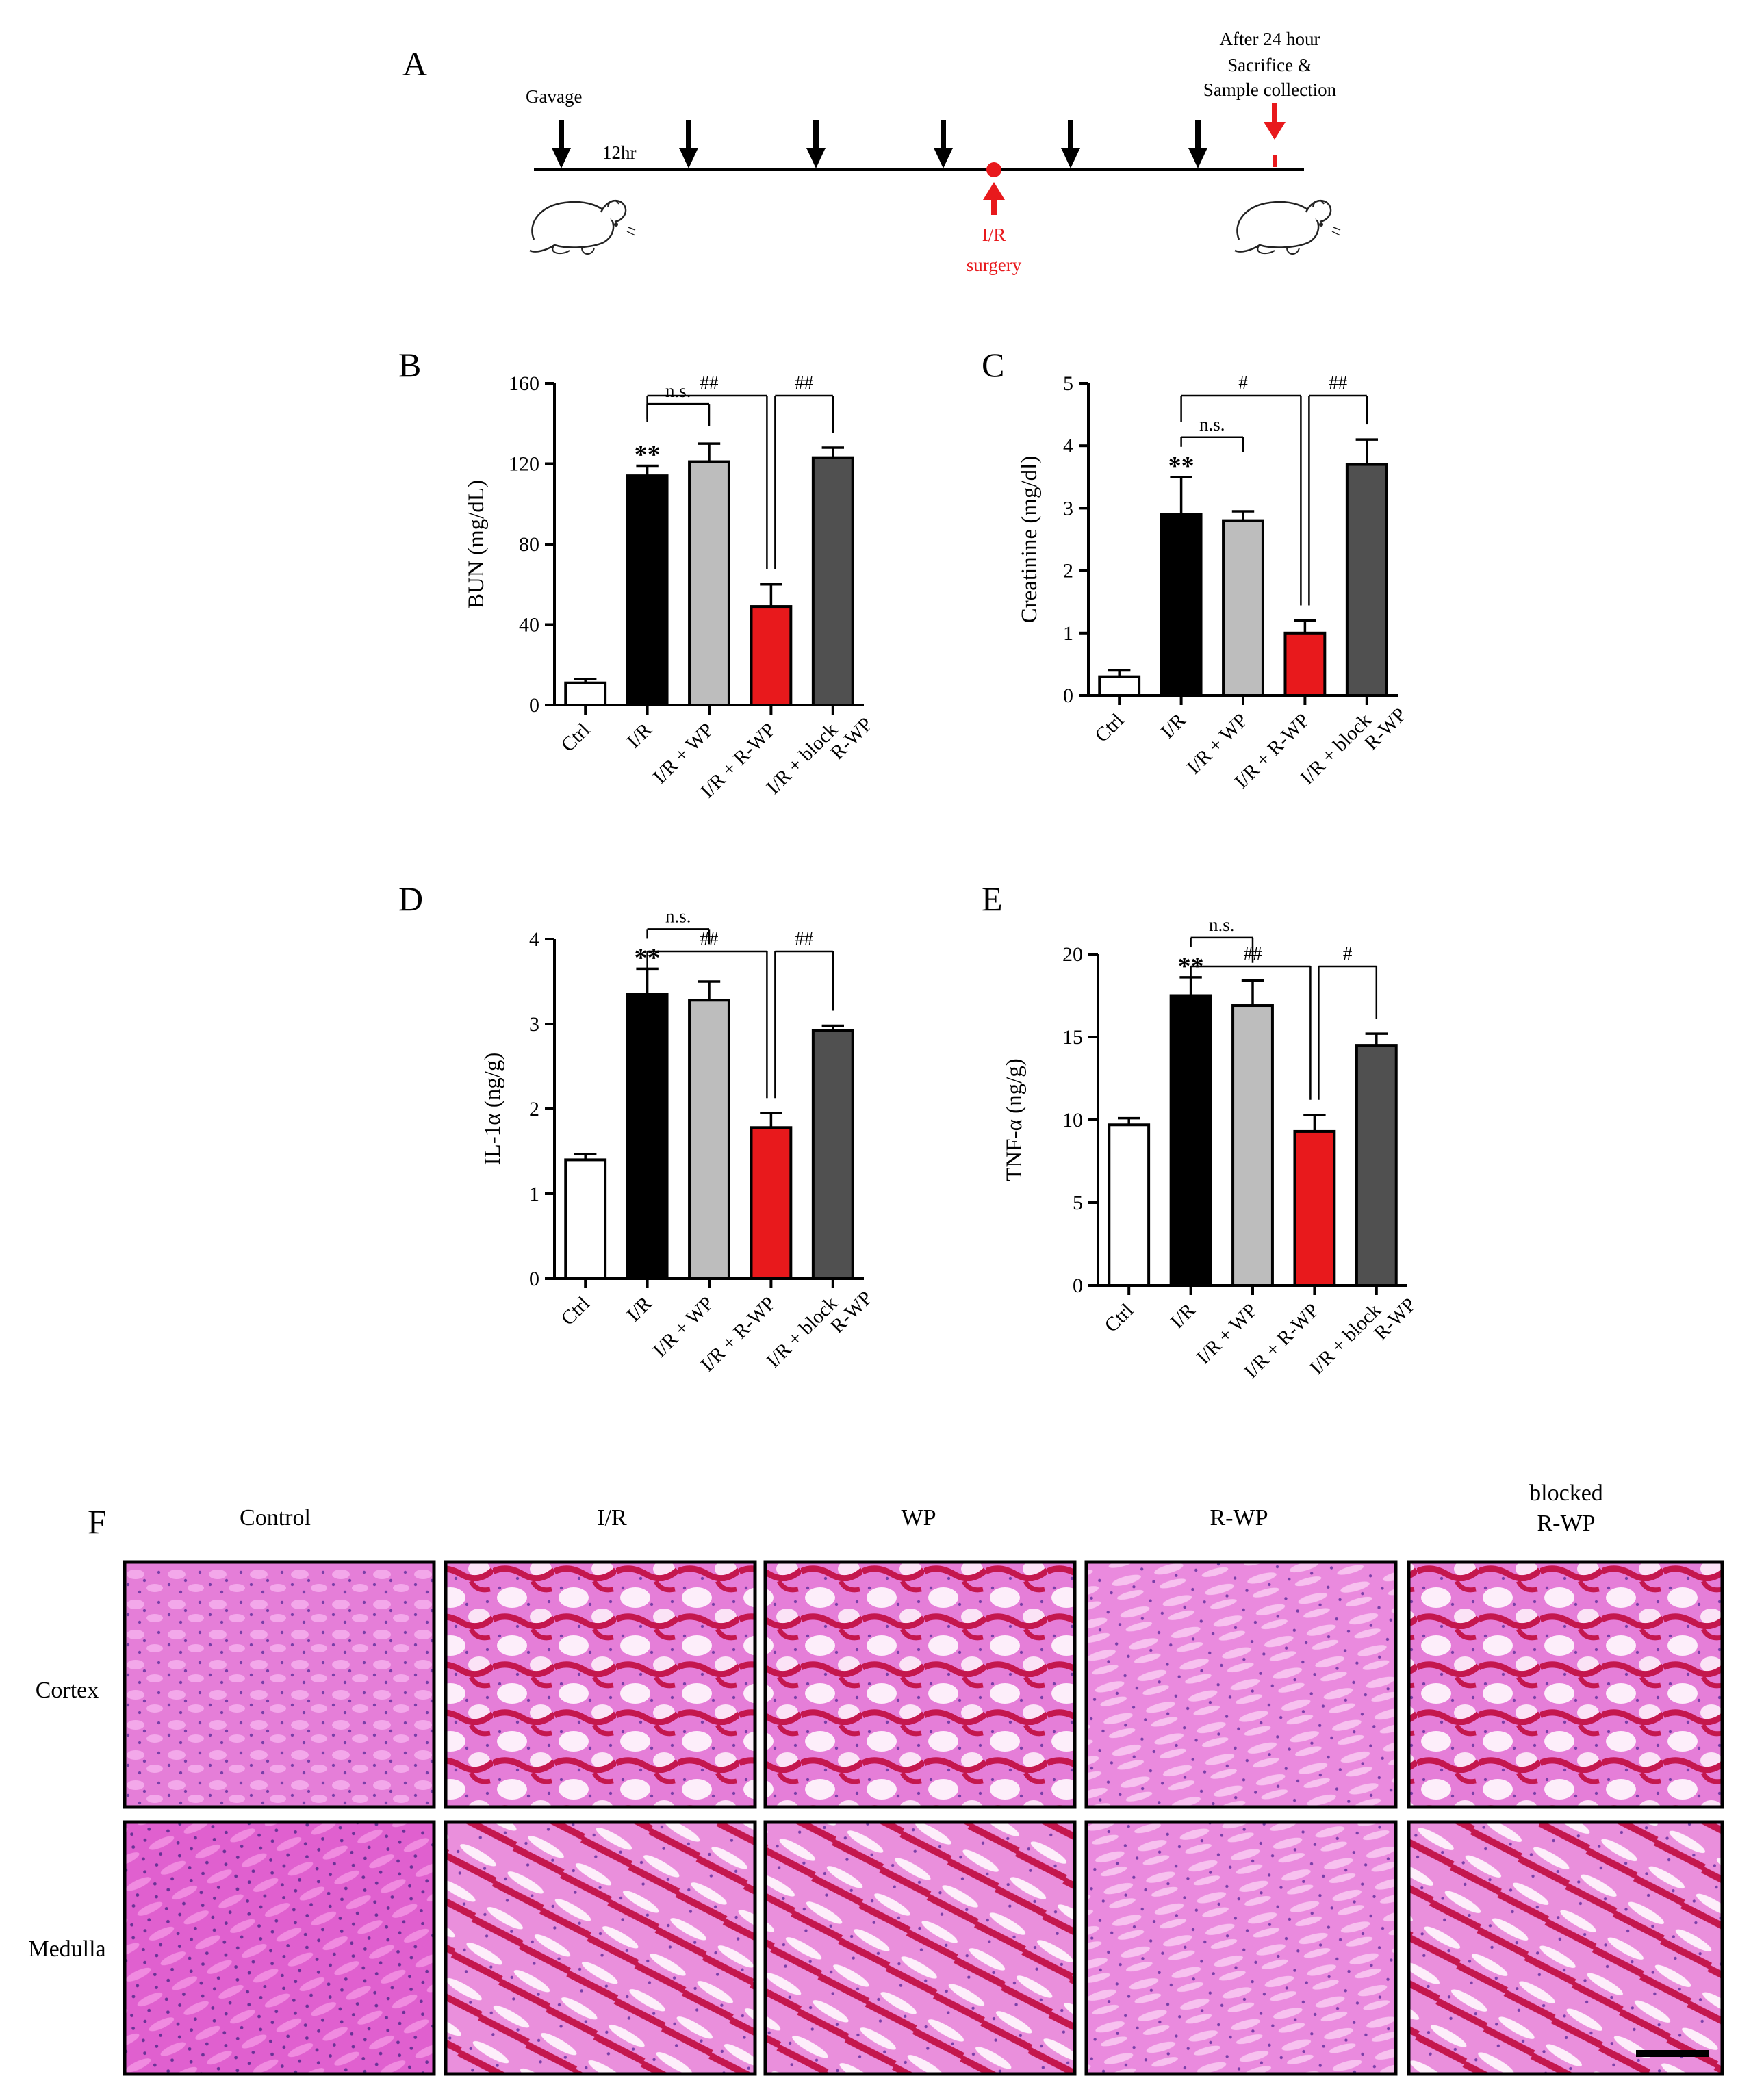 Image resolution: width=1751 pixels, height=2100 pixels. Describe the element at coordinates (1030, 540) in the screenshot. I see `y-axis-label: Creatinine (mg/dl)` at that location.